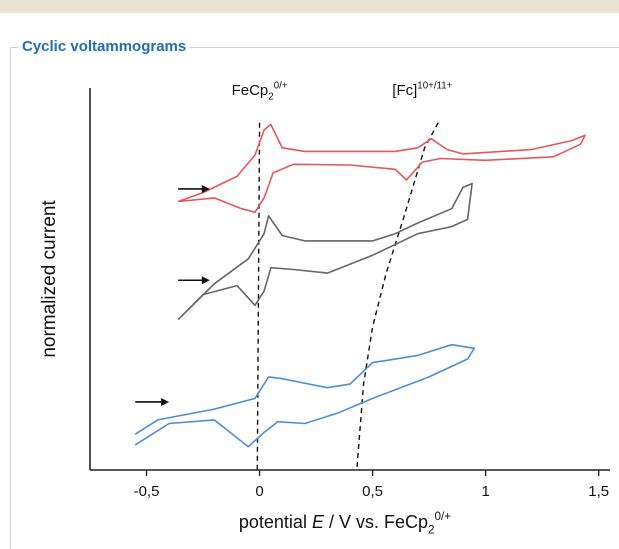 Image resolution: width=619 pixels, height=549 pixels. Describe the element at coordinates (598, 491) in the screenshot. I see `x-tick-label: 1,5` at that location.